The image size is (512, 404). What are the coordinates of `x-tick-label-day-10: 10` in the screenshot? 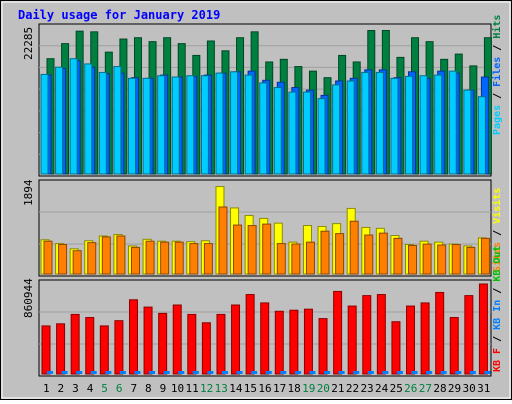 It's located at (177, 388).